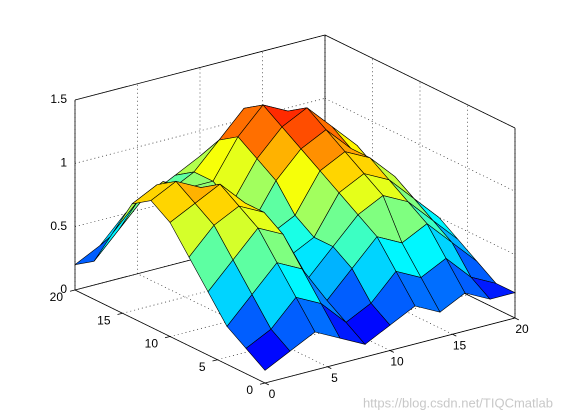  Describe the element at coordinates (58, 226) in the screenshot. I see `z-tick-label: 0.5` at that location.